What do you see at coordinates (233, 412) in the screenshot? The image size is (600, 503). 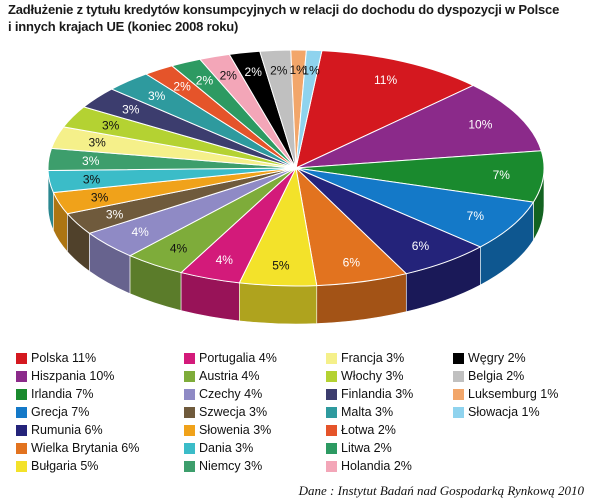 I see `legend-label: Szwecja 3%` at bounding box center [233, 412].